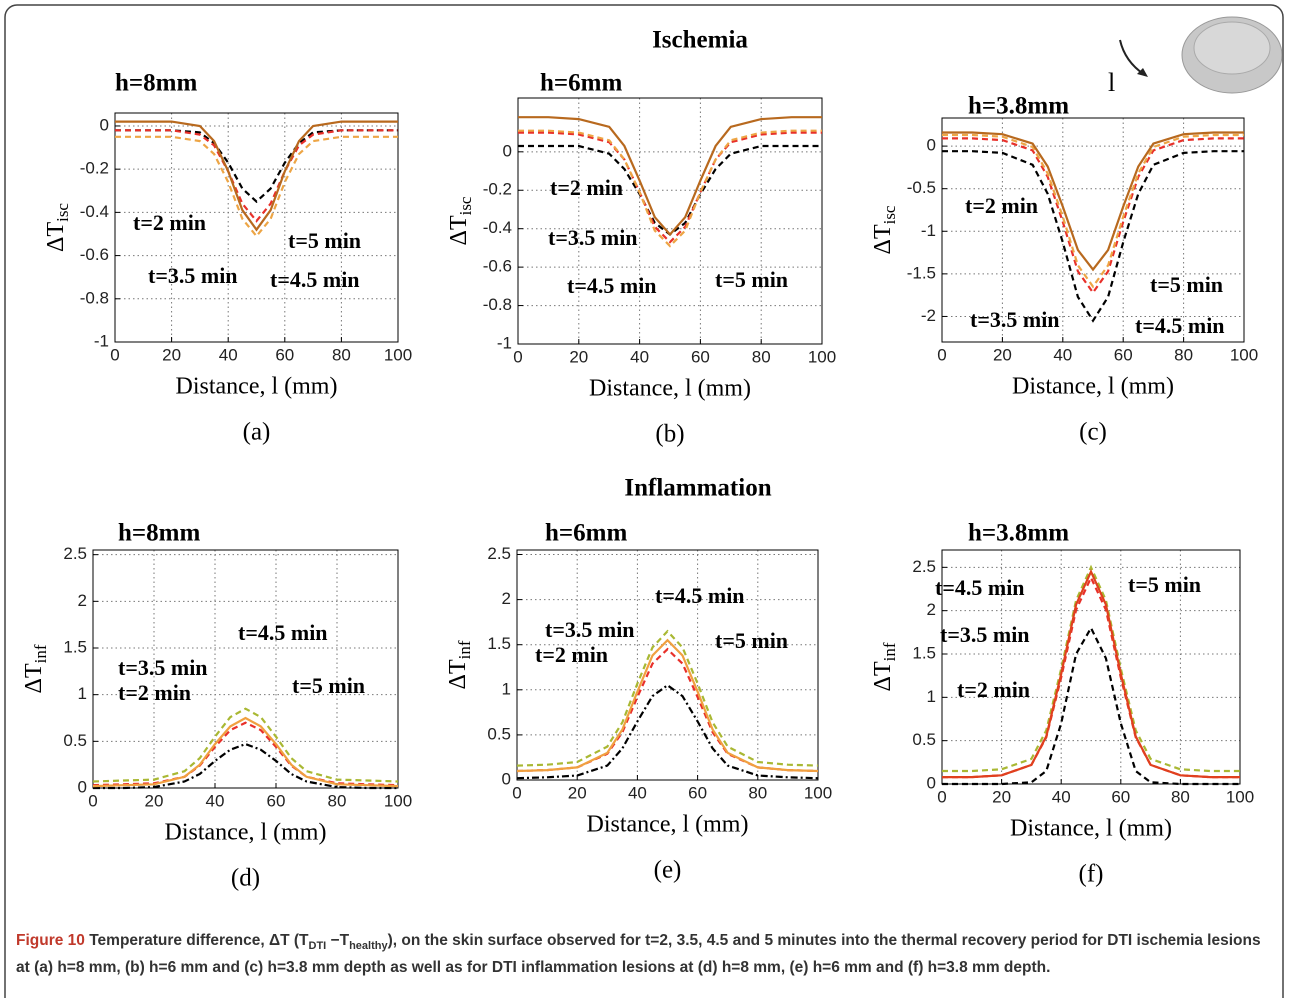  What do you see at coordinates (338, 940) in the screenshot?
I see `caption-text: −T` at bounding box center [338, 940].